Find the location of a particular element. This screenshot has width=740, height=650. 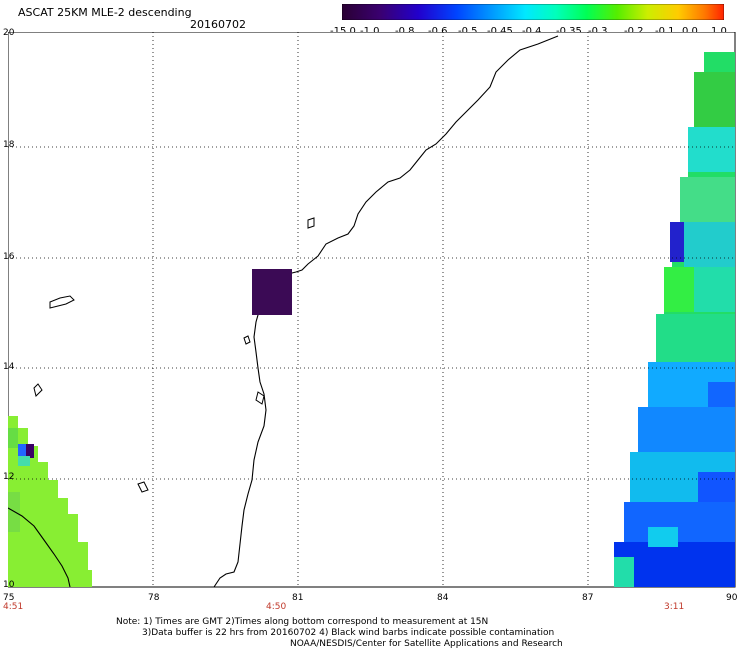

lat-label: 20 is located at coordinates (9, 33).